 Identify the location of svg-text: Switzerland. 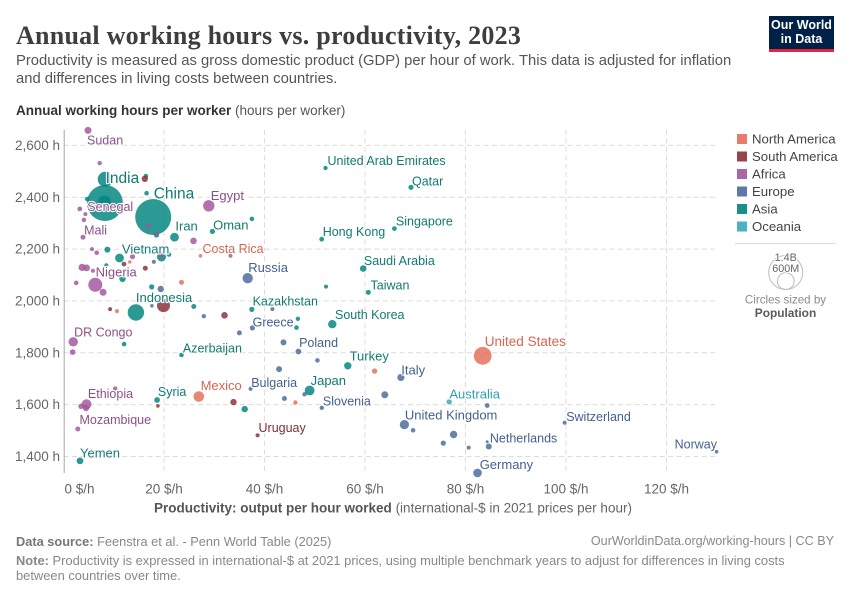
(598, 417).